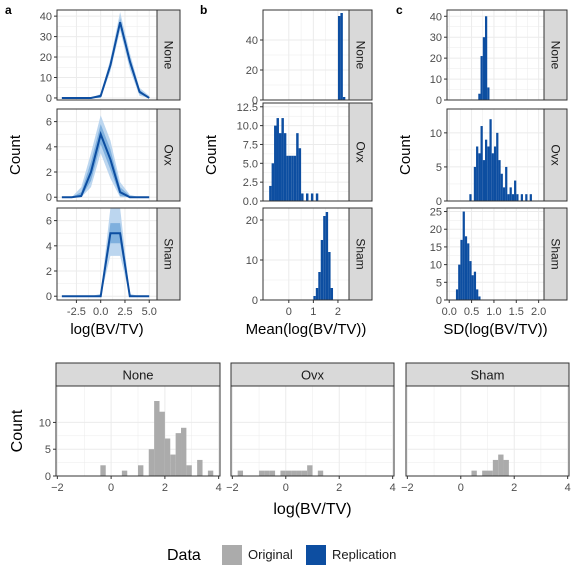 Image resolution: width=581 pixels, height=581 pixels. What do you see at coordinates (487, 374) in the screenshot?
I see `panel-d-sham-strip` at bounding box center [487, 374].